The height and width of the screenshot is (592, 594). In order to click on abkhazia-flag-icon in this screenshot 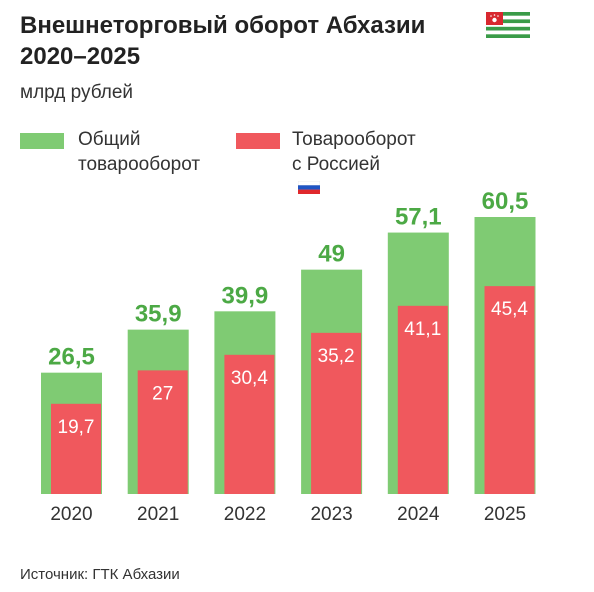, I will do `click(508, 25)`.